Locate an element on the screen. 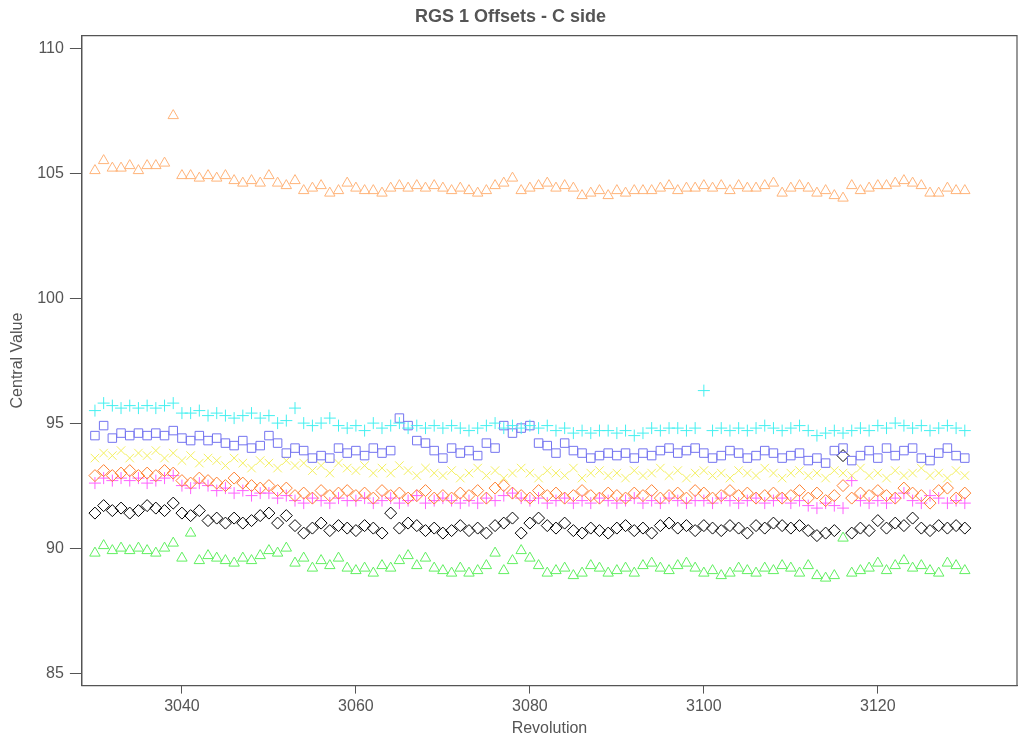 This screenshot has height=742, width=1031. x-tick-label: 3120 is located at coordinates (878, 705).